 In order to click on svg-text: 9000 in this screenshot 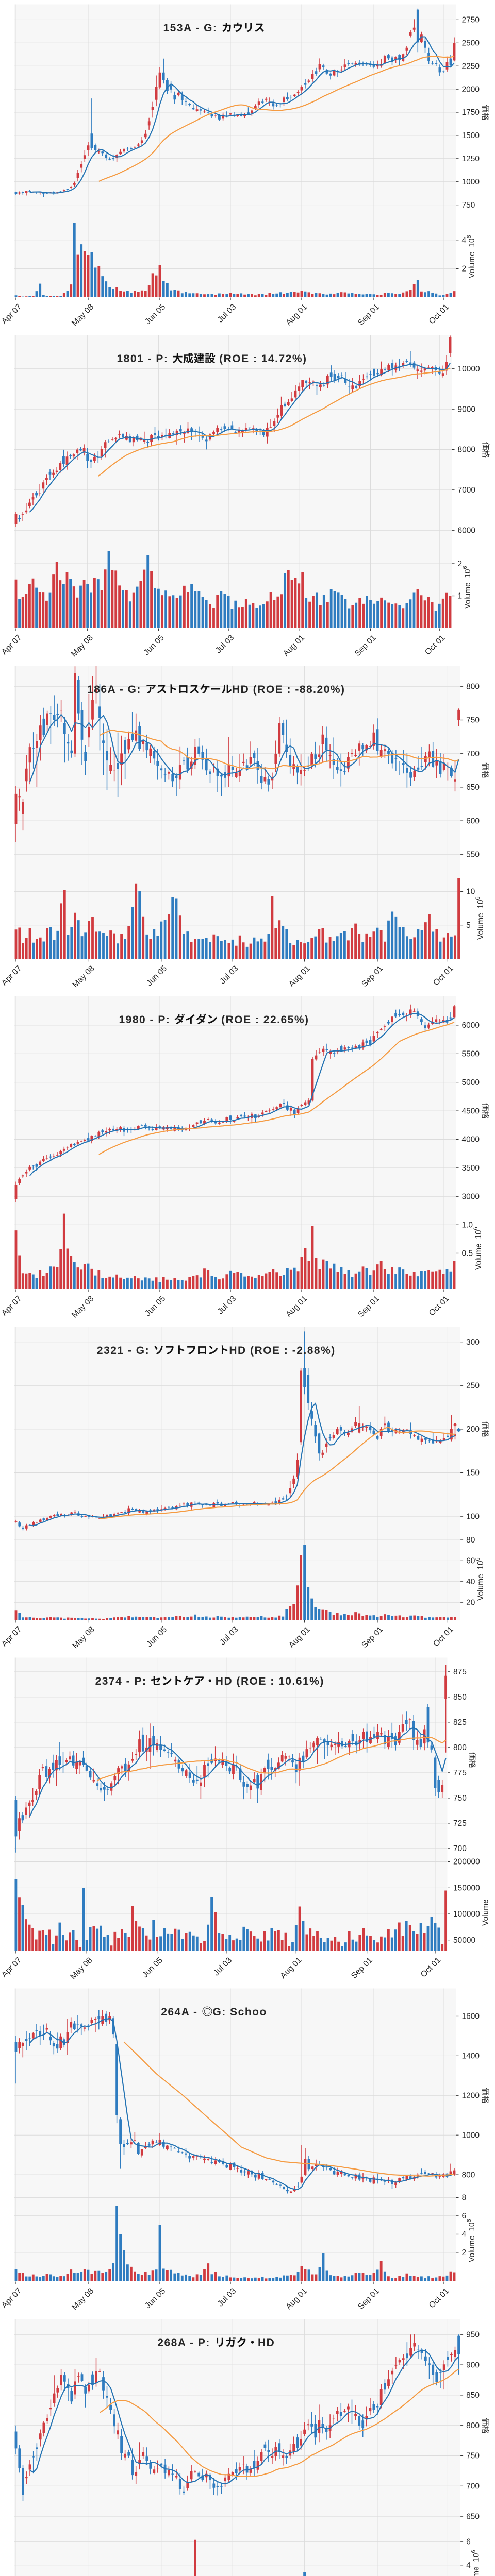, I will do `click(467, 409)`.